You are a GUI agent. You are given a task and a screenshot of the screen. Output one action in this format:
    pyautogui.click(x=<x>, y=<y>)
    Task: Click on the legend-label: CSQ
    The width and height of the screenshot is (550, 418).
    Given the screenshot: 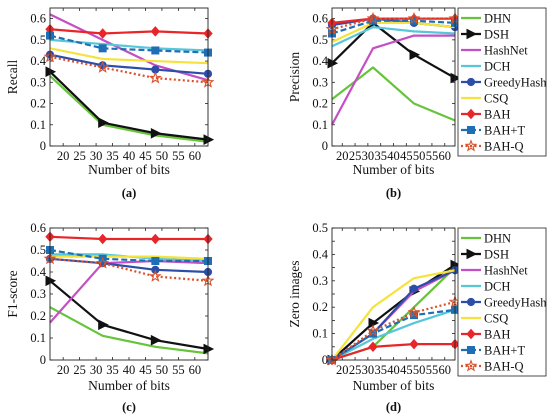 What is the action you would take?
    pyautogui.click(x=496, y=99)
    